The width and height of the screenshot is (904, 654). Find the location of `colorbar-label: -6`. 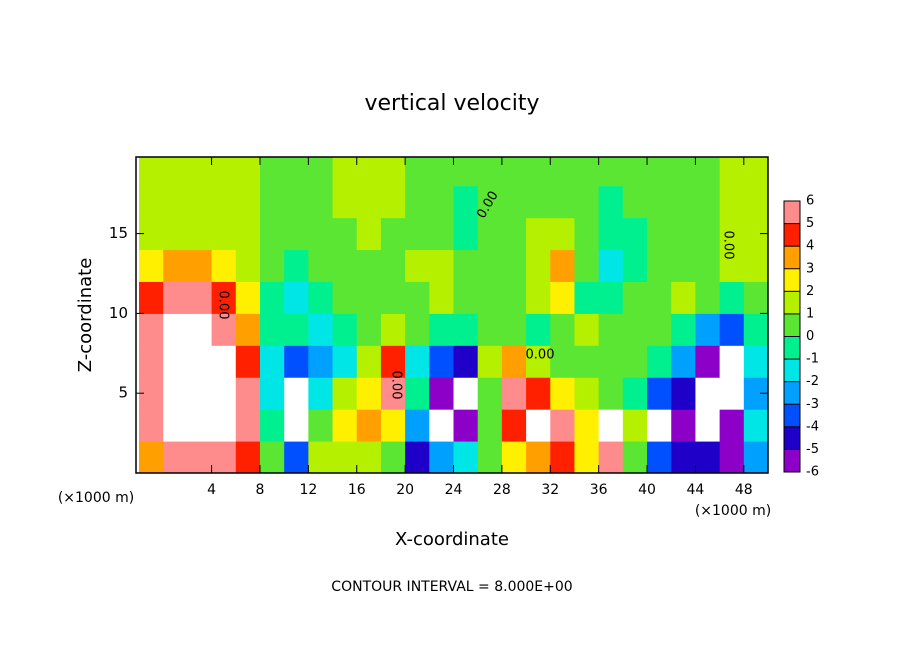

colorbar-label: -6 is located at coordinates (812, 472).